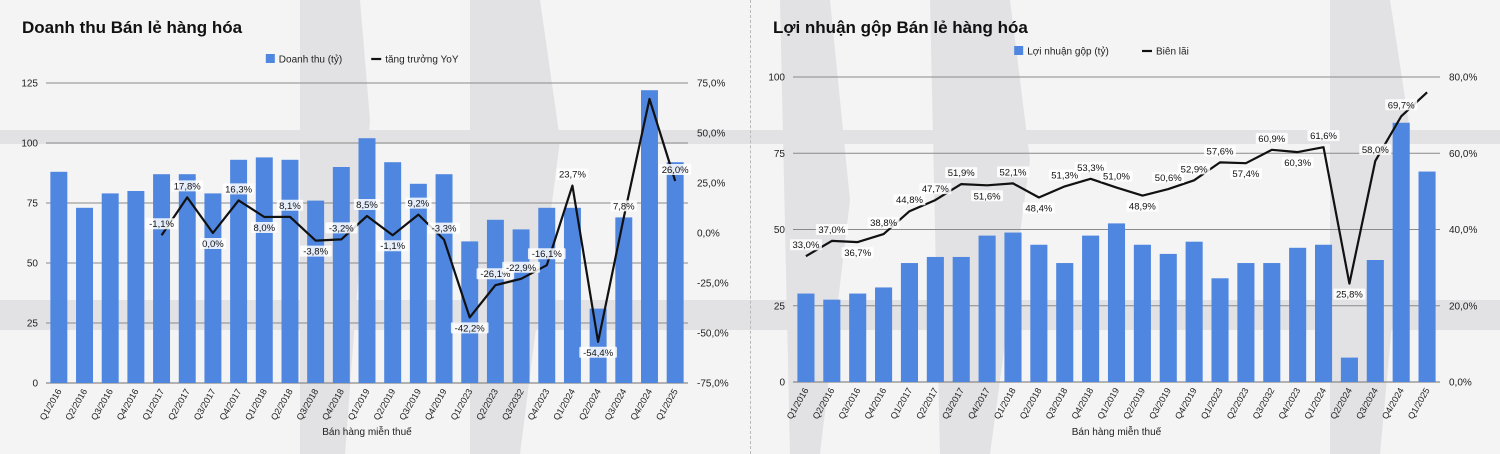  I want to click on data-label: 26,0%, so click(675, 170).